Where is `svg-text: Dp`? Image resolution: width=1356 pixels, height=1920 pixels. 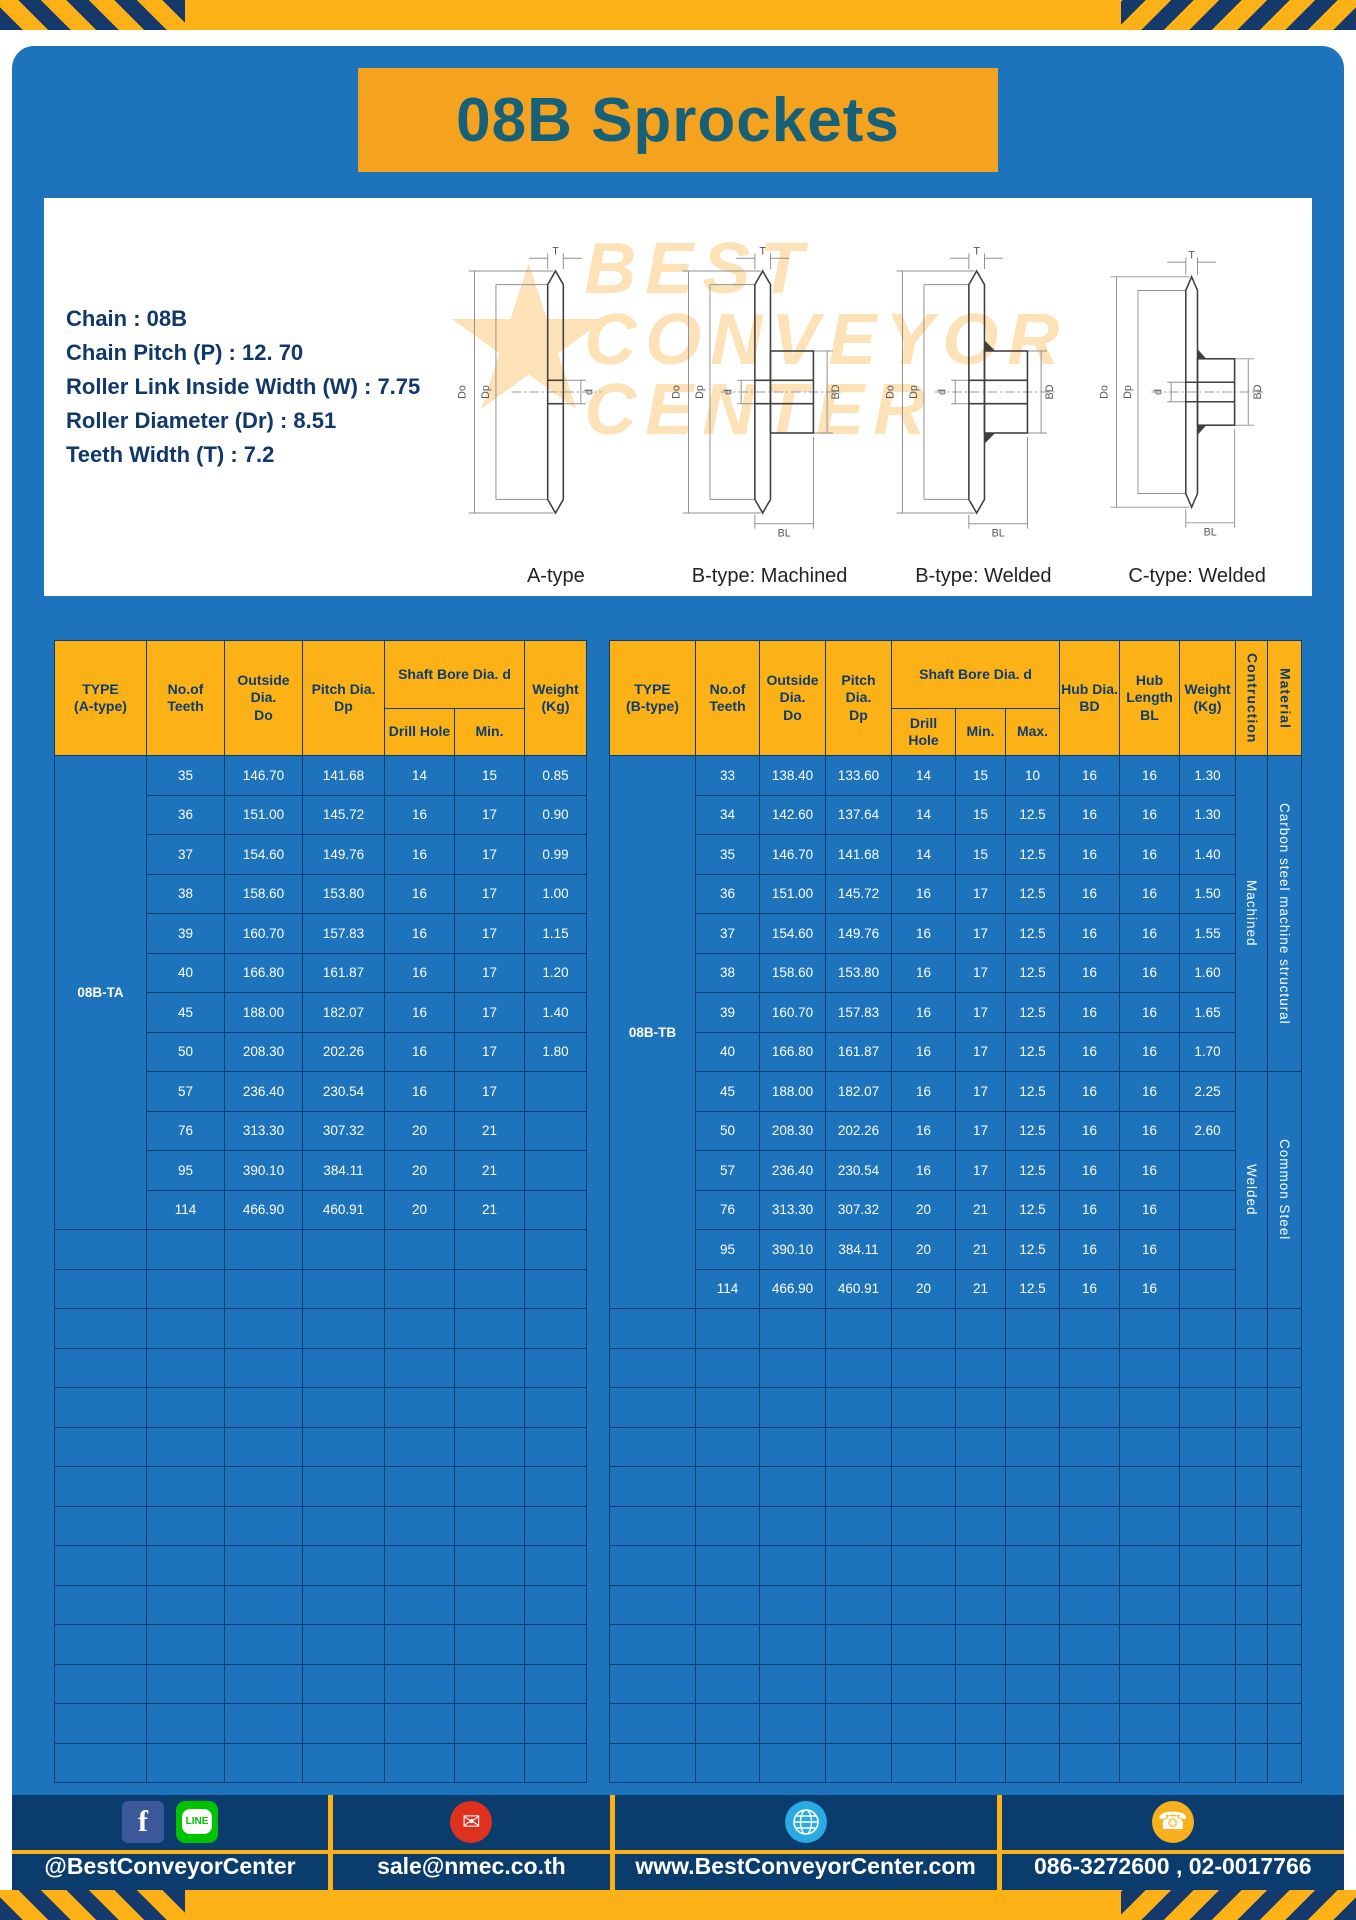 svg-text: Dp is located at coordinates (700, 392).